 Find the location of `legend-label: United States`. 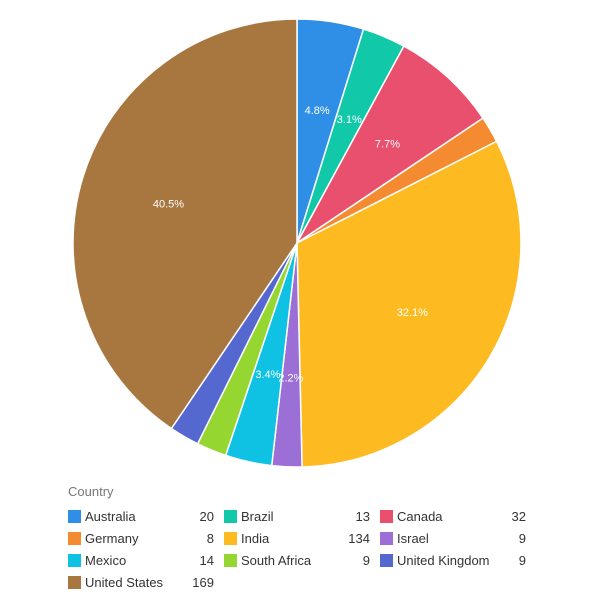

legend-label: United States is located at coordinates (124, 582).